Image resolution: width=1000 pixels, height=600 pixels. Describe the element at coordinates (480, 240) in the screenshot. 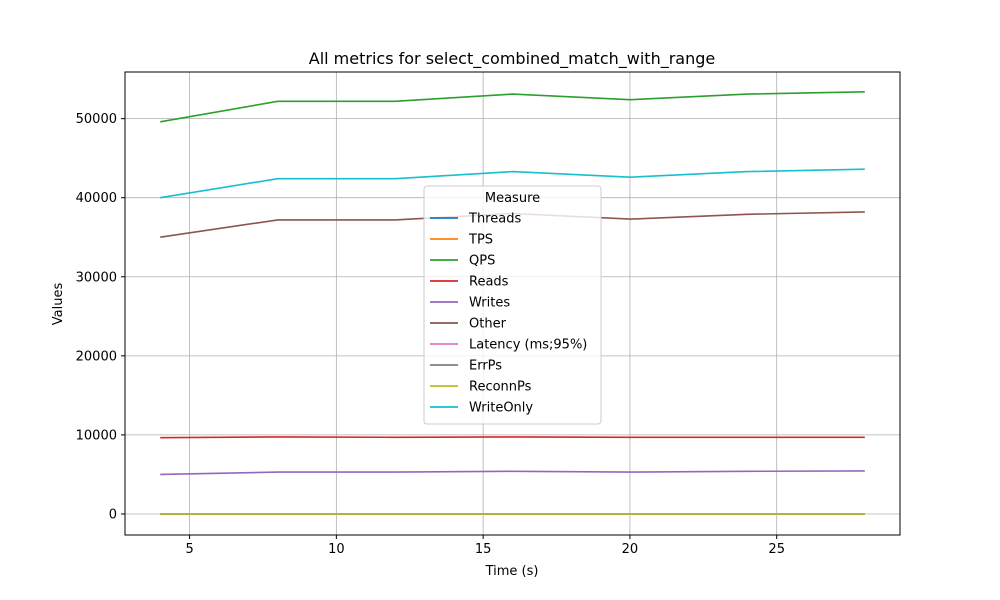

I see `legend-entry: TPS` at that location.